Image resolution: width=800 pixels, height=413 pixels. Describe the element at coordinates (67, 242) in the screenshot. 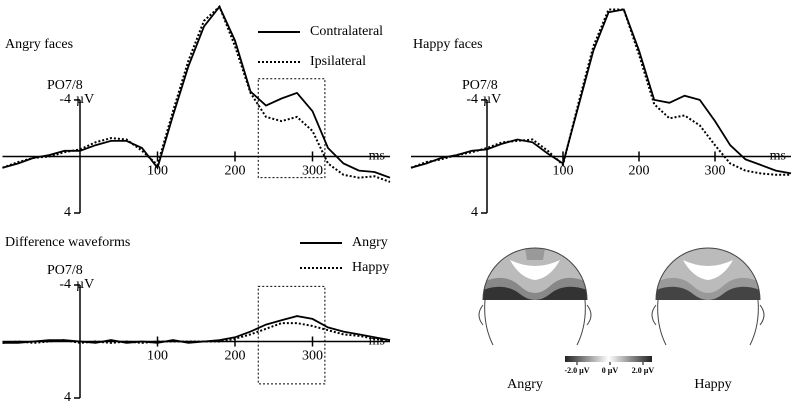

I see `panel-title: Difference waveforms` at that location.